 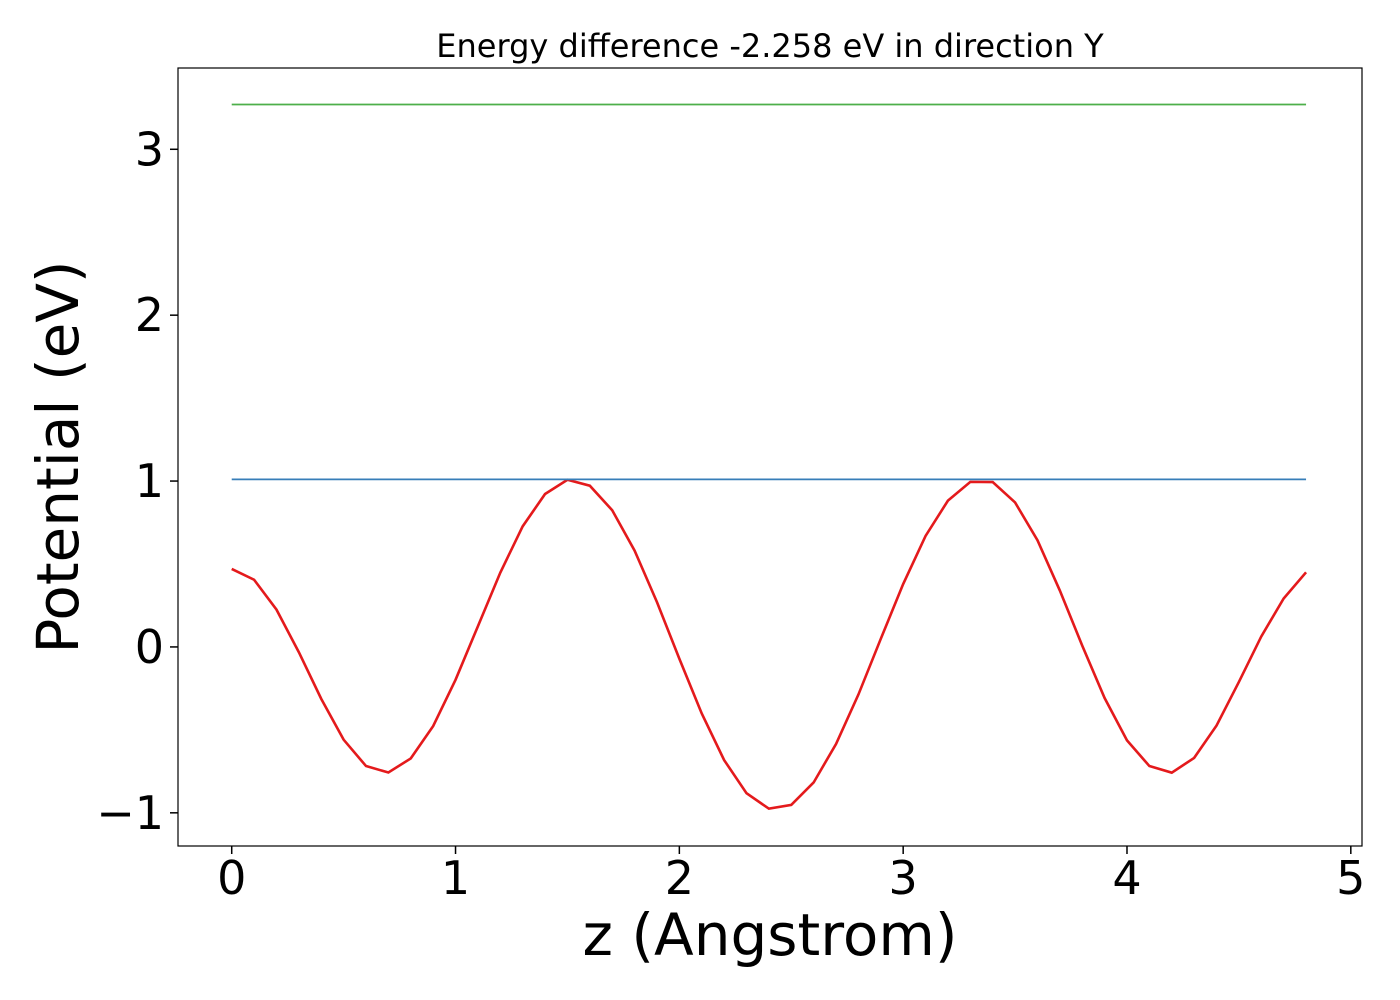 I want to click on y-tick-label: 3, so click(x=149, y=149).